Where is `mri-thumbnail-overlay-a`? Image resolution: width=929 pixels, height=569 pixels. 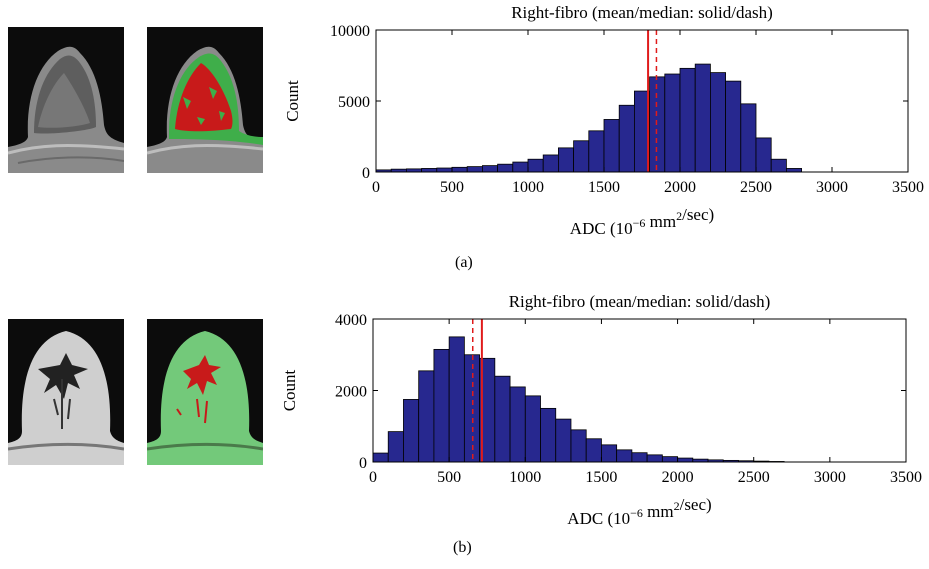 mri-thumbnail-overlay-a is located at coordinates (205, 100).